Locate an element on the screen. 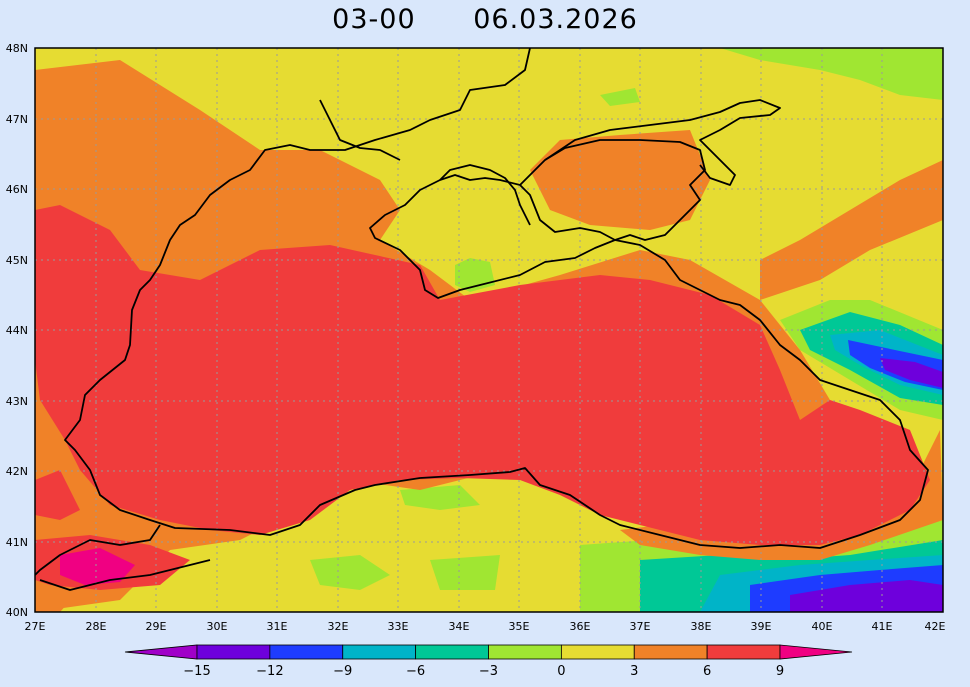 This screenshot has width=970, height=687. field-orange-azov is located at coordinates (620, 180).